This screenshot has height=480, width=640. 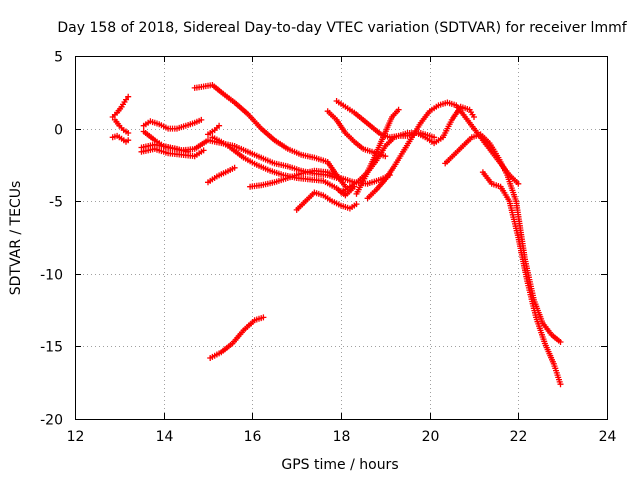 What do you see at coordinates (58, 131) in the screenshot?
I see `y-tick-label: 0` at bounding box center [58, 131].